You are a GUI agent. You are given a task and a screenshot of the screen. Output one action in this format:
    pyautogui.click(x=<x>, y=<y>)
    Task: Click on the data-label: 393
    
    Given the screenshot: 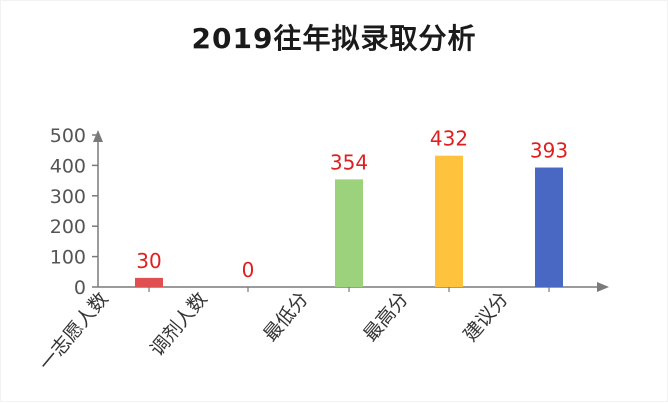 What is the action you would take?
    pyautogui.click(x=549, y=151)
    